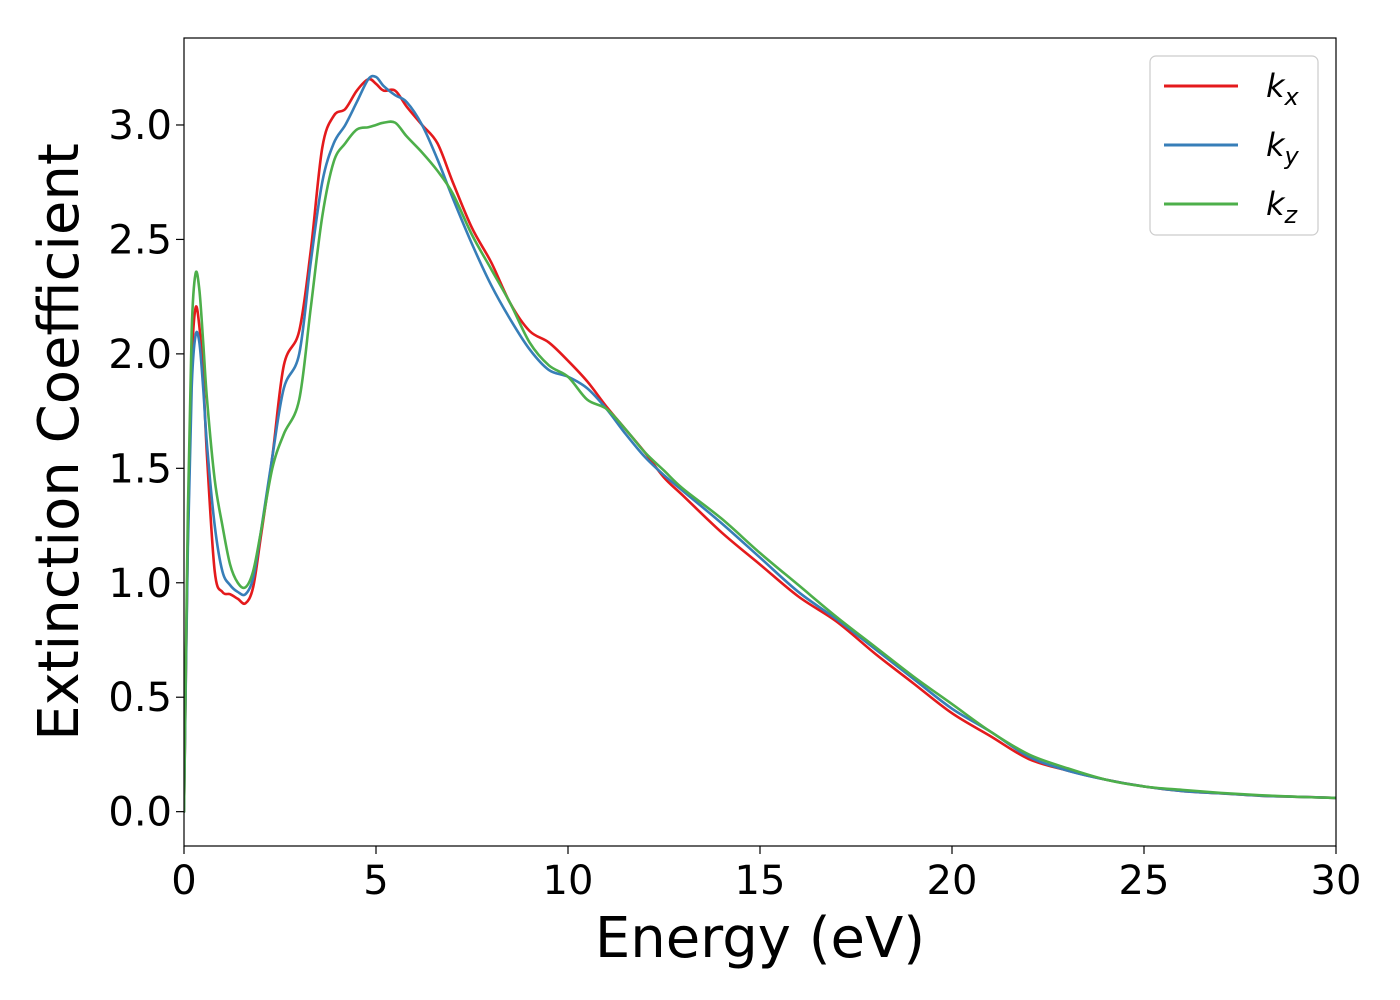 This screenshot has height=1000, width=1400. I want to click on legend-label-subscript: z, so click(1291, 215).